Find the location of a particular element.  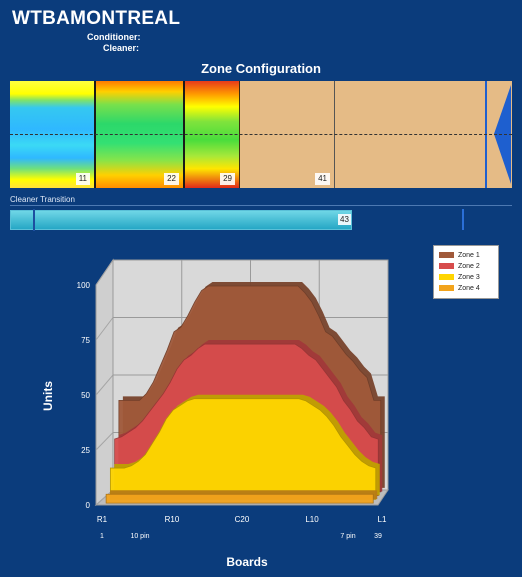

transition-divider is located at coordinates (261, 205).